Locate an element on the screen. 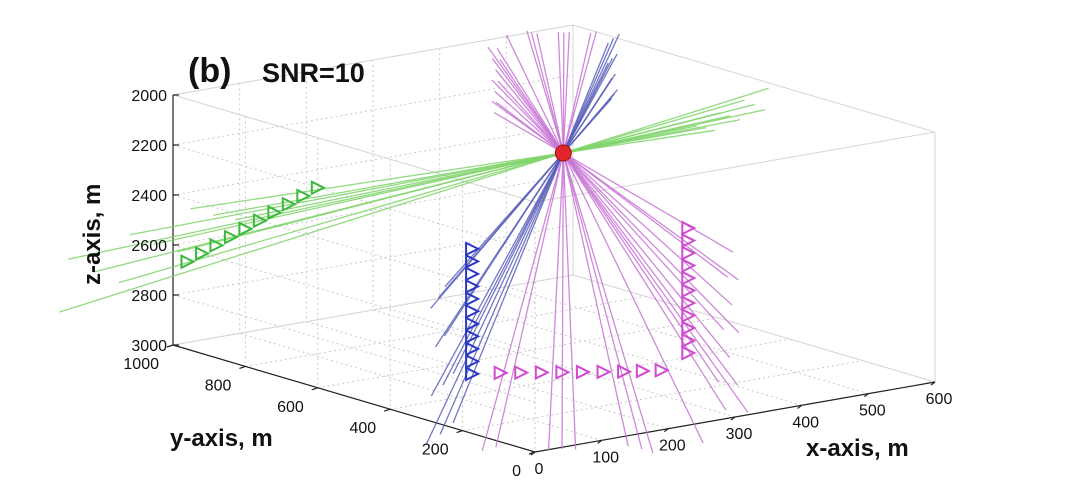 The width and height of the screenshot is (1090, 490). y-tick-label: 400 is located at coordinates (362, 428).